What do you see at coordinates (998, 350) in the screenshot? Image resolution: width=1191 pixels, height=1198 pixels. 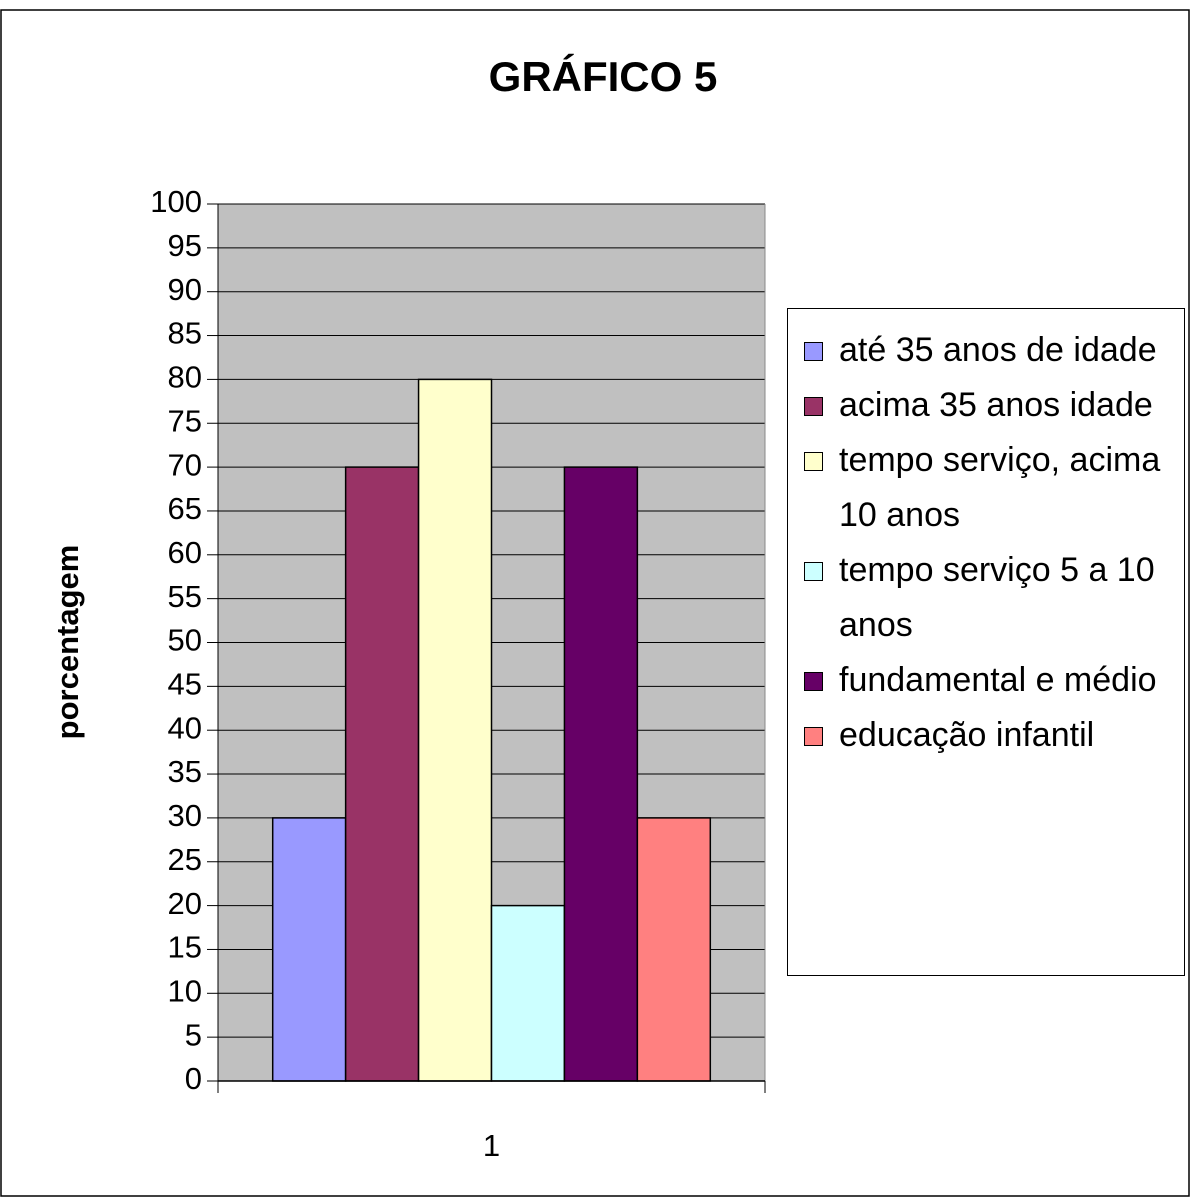 I see `legend-label: até 35 anos de idade` at bounding box center [998, 350].